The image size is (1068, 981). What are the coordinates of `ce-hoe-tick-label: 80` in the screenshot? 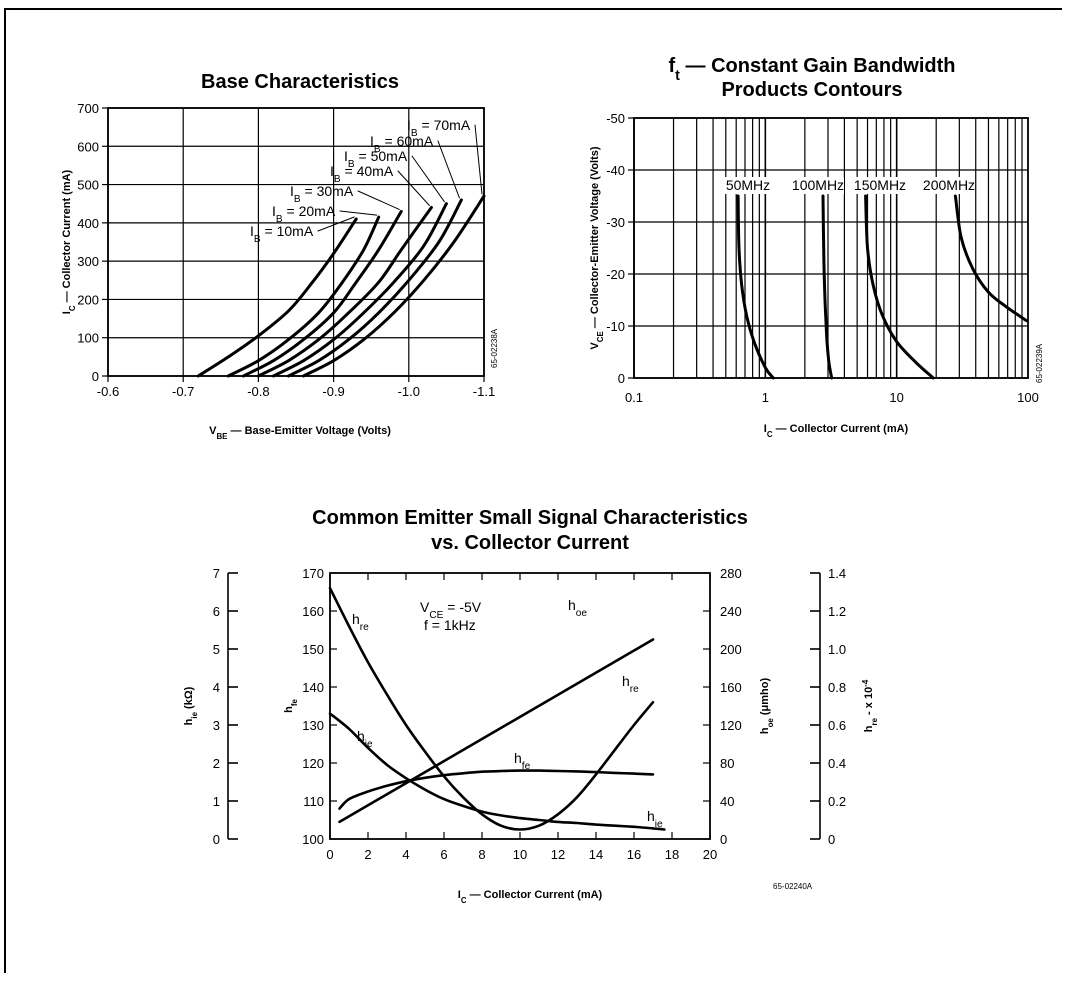 It's located at (727, 763).